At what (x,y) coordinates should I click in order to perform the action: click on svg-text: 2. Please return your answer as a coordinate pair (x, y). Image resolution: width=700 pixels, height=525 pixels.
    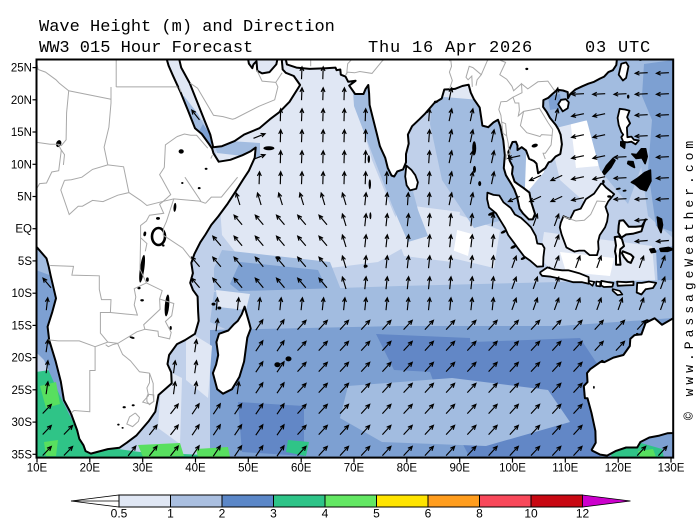
    Looking at the image, I should click on (222, 514).